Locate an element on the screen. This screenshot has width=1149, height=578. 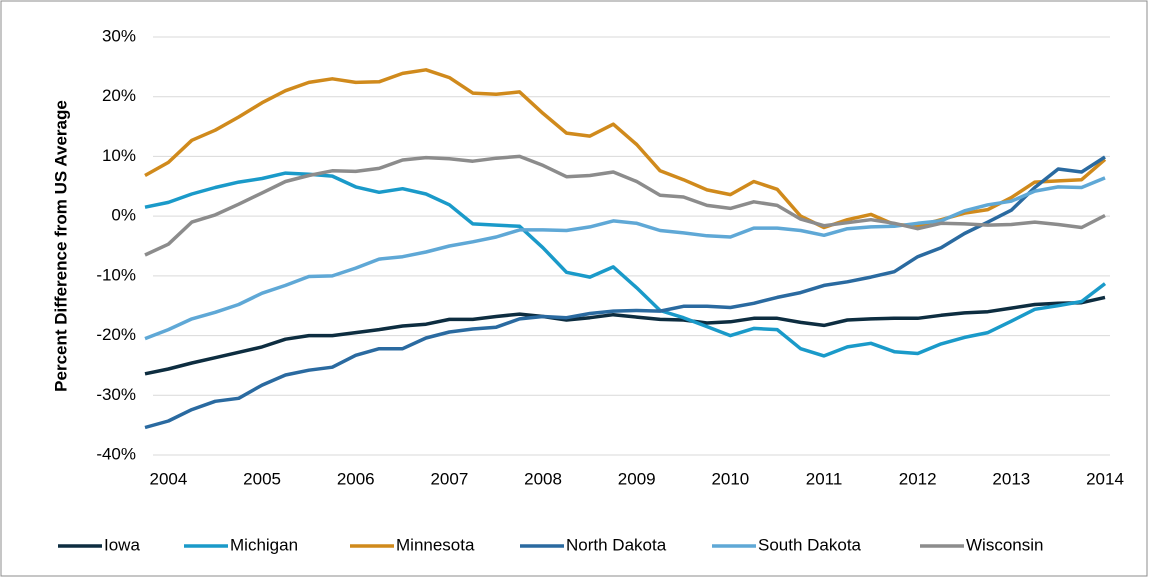
legend-label: Minnesota is located at coordinates (435, 544).